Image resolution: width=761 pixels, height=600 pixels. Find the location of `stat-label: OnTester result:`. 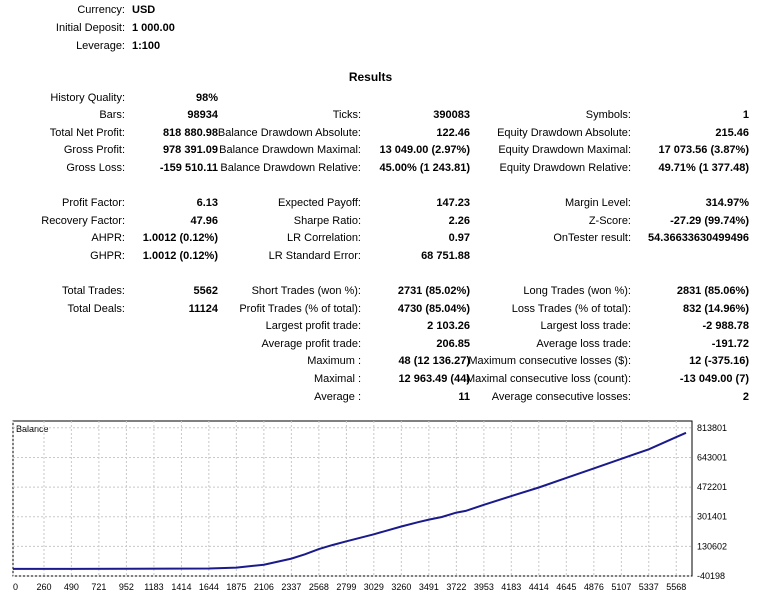

stat-label: OnTester result: is located at coordinates (592, 238).